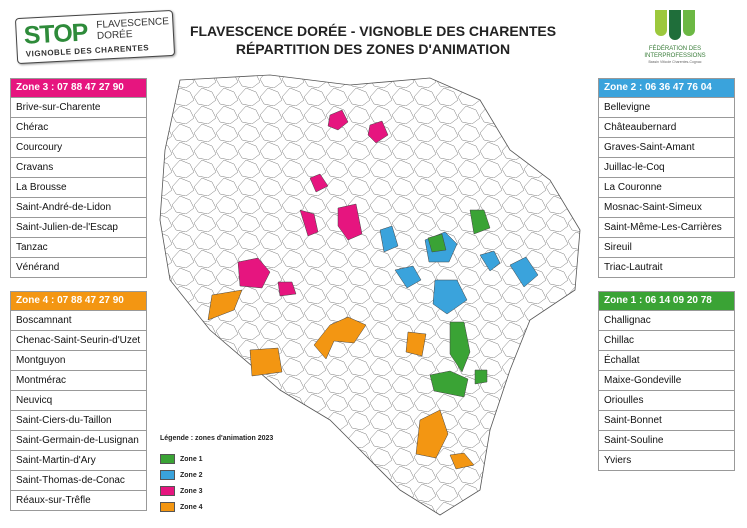 Image resolution: width=747 pixels, height=528 pixels. What do you see at coordinates (78, 267) in the screenshot?
I see `zone3-commune-row: Vénérand` at bounding box center [78, 267].